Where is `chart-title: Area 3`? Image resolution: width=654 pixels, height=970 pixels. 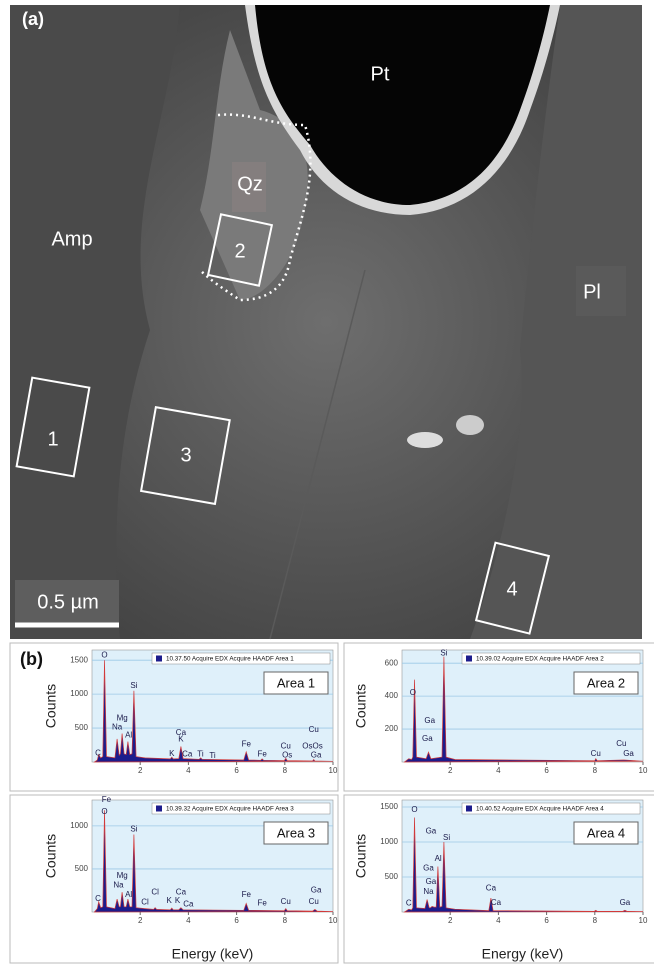
chart-title: Area 3 is located at coordinates (296, 832).